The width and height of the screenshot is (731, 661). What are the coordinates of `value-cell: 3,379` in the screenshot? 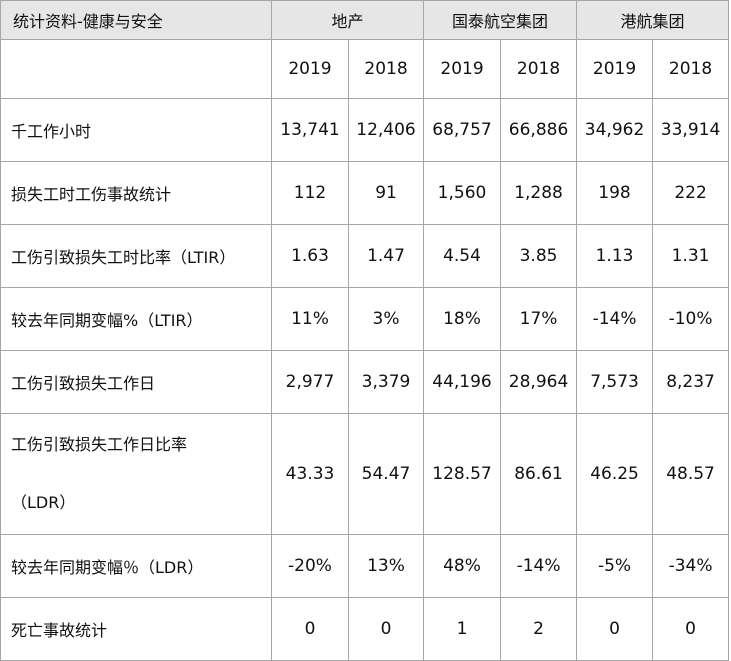 It's located at (386, 382).